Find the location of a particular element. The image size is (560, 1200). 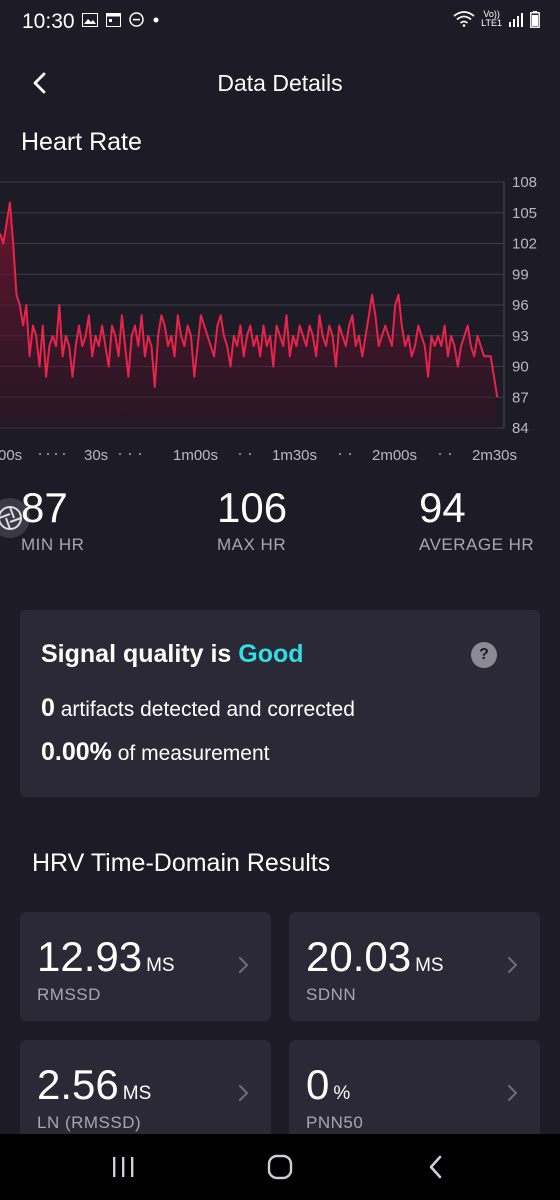

min-hr-value: 87 is located at coordinates (44, 507).